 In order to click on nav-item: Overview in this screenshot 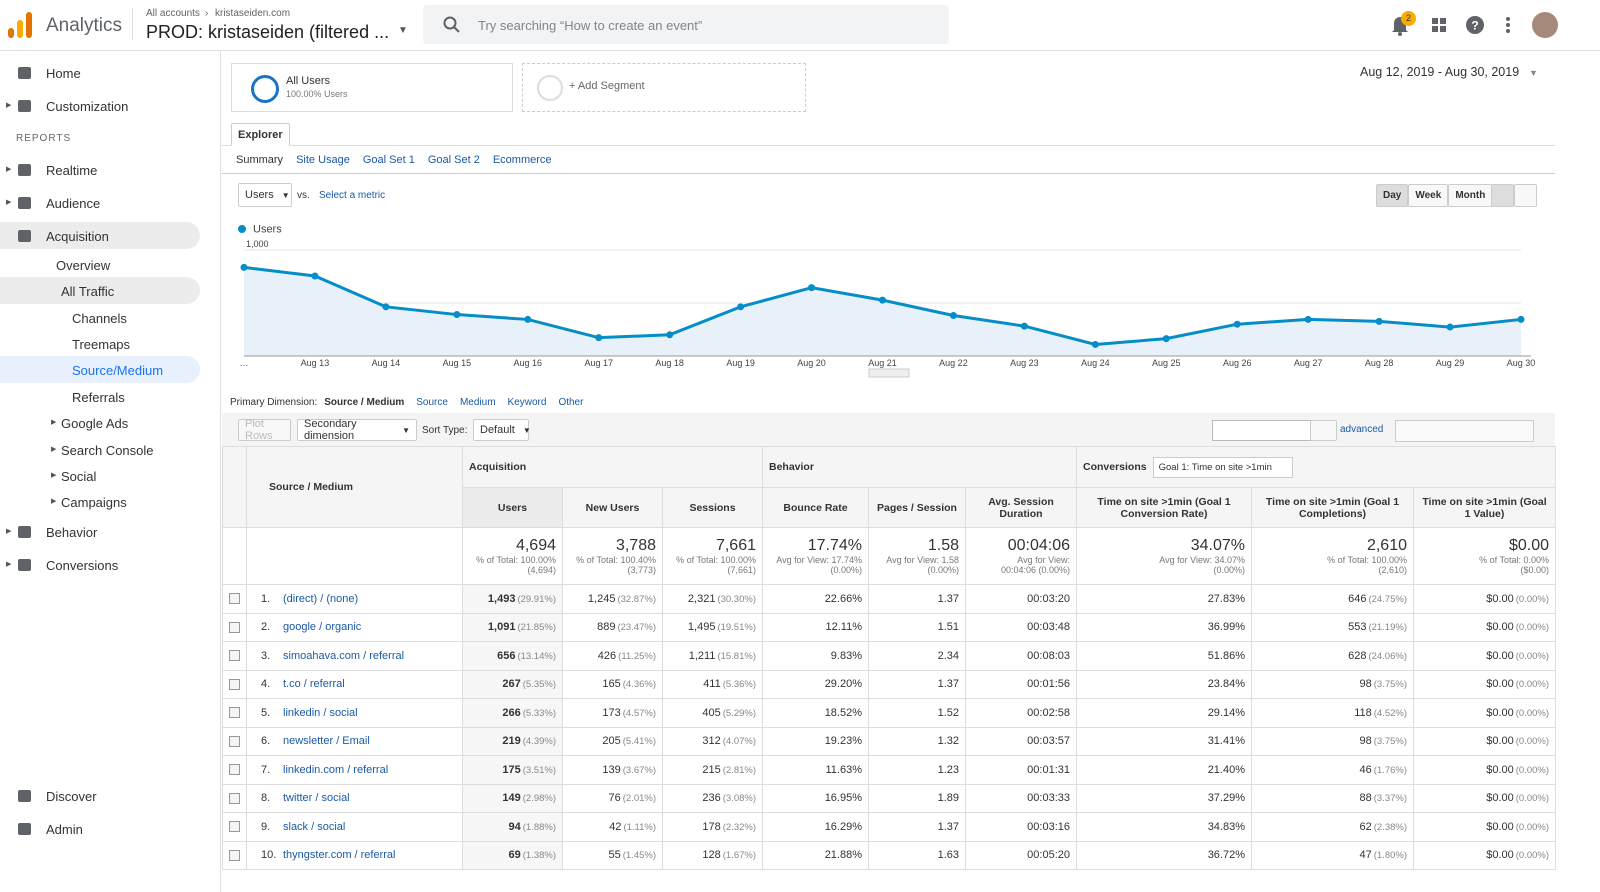, I will do `click(83, 265)`.